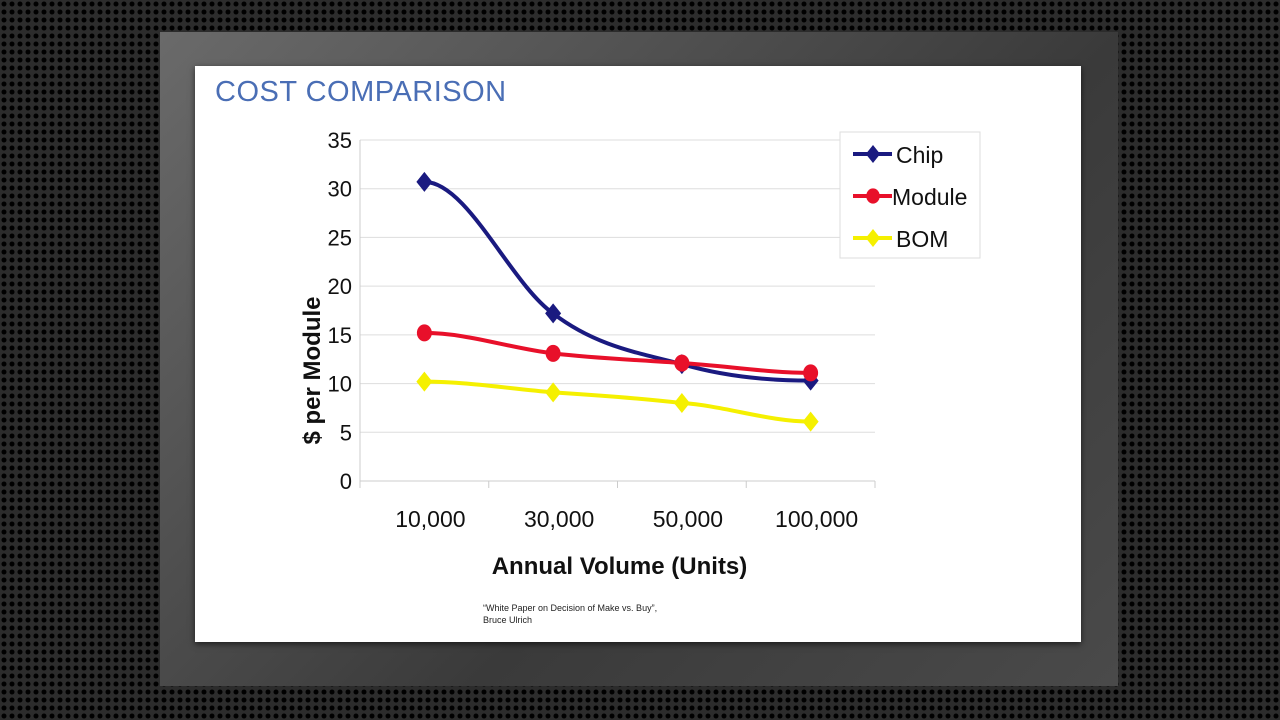  What do you see at coordinates (340, 384) in the screenshot?
I see `y-tick-label: 10` at bounding box center [340, 384].